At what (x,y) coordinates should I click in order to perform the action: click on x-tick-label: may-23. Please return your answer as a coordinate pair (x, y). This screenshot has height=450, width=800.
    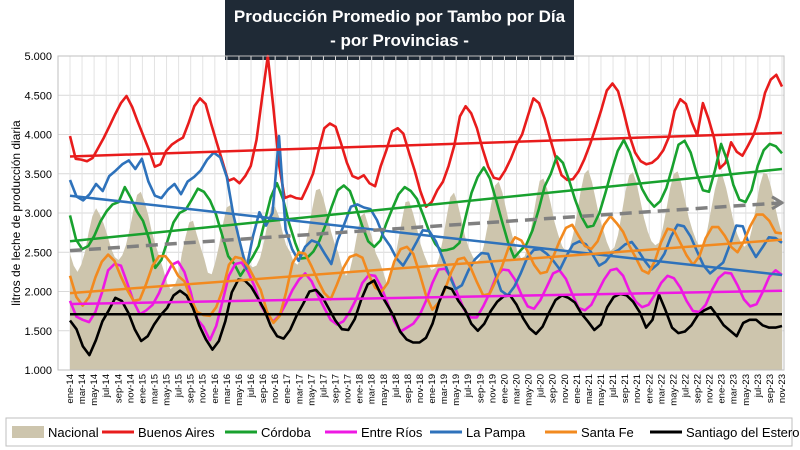
    Looking at the image, I should click on (746, 390).